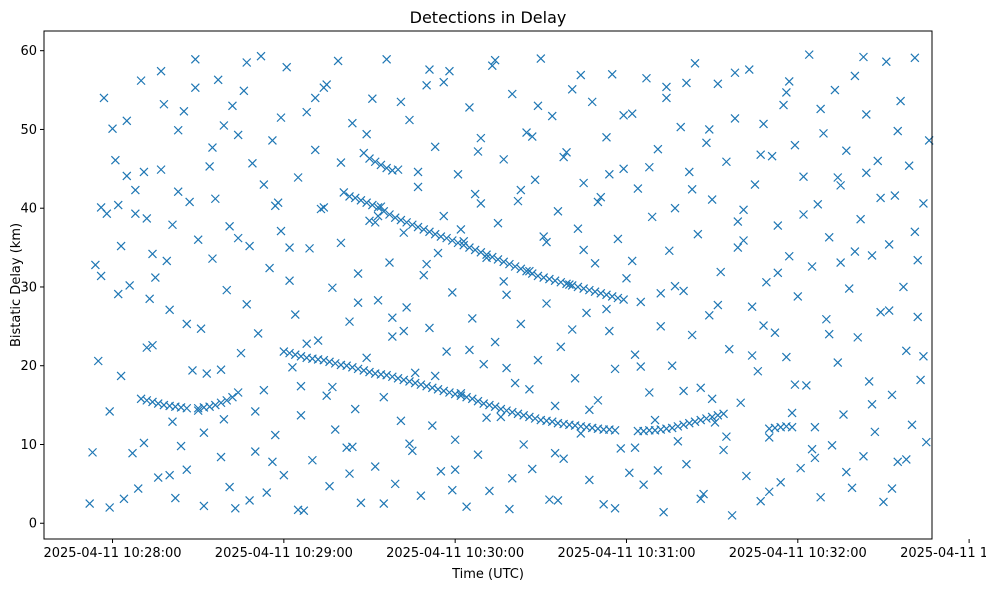 This screenshot has width=986, height=590. I want to click on x-tick-label: 2025-04-11 10:29:00, so click(284, 553).